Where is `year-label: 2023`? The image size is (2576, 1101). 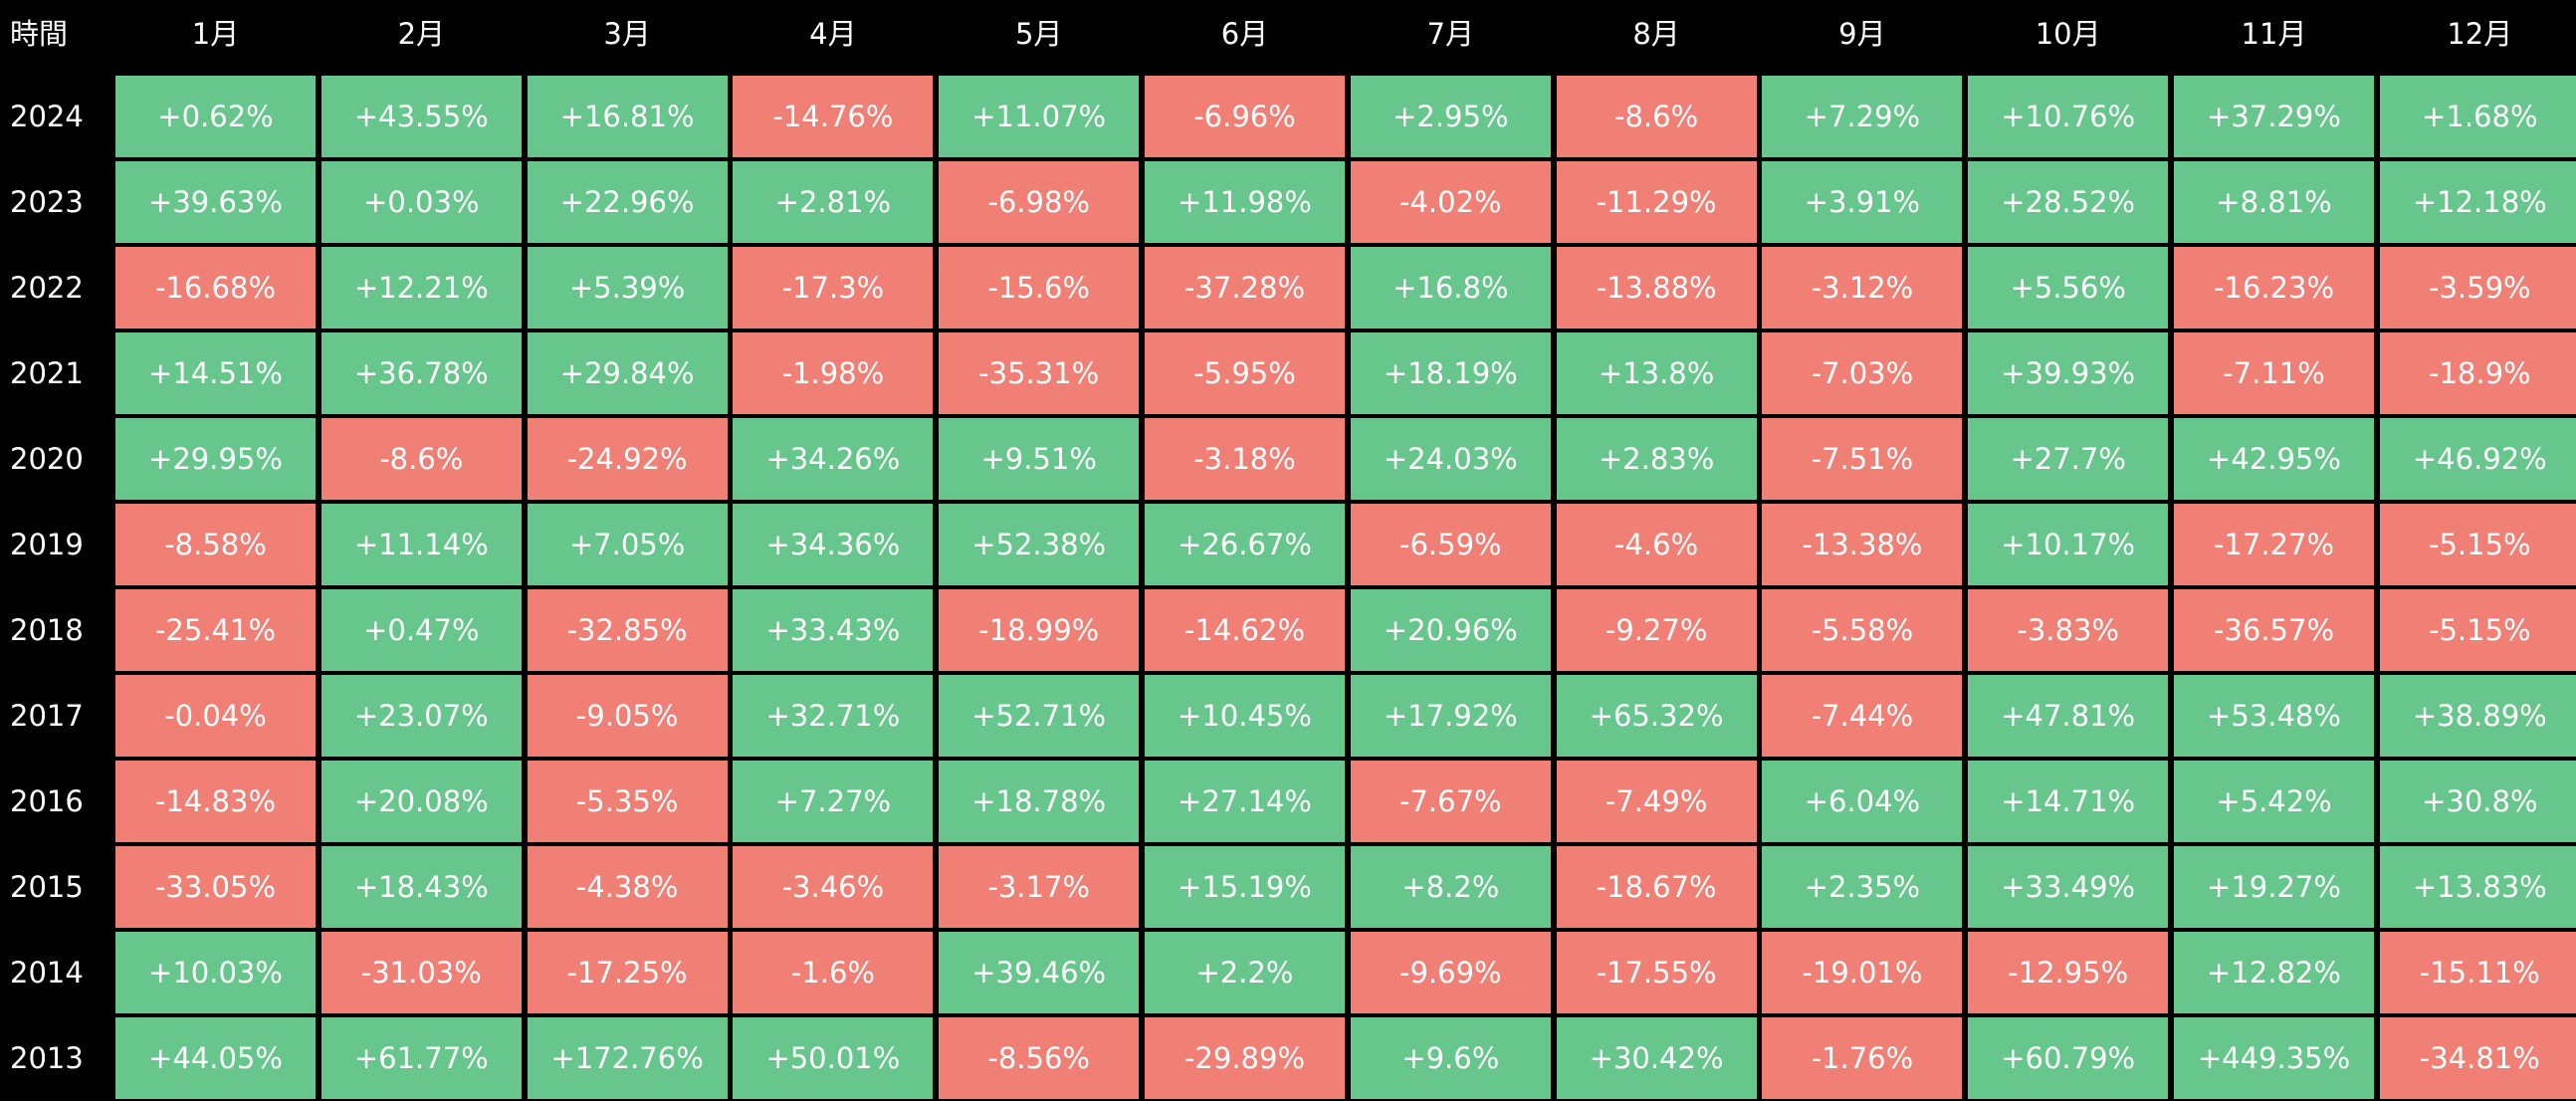 year-label: 2023 is located at coordinates (47, 202).